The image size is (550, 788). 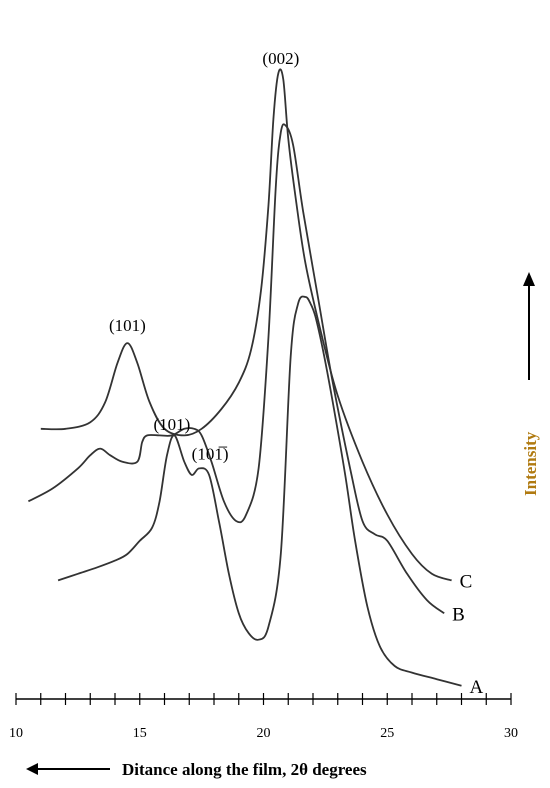 I want to click on curve-labels-group: CB A, so click(x=467, y=634).